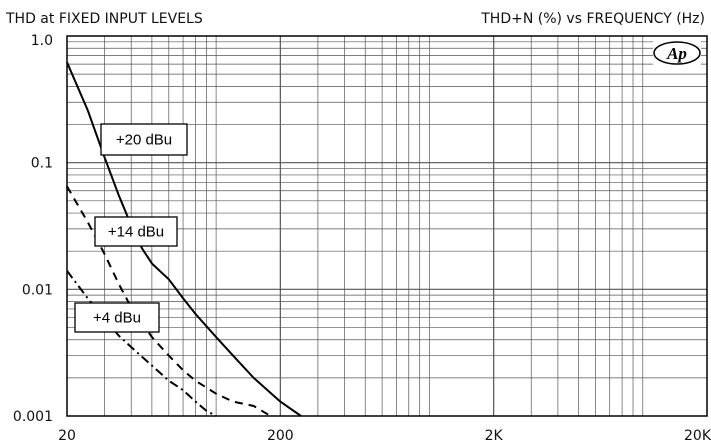 This screenshot has height=446, width=711. I want to click on chart-title-left: THD at FIXED INPUT LEVELS, so click(104, 19).